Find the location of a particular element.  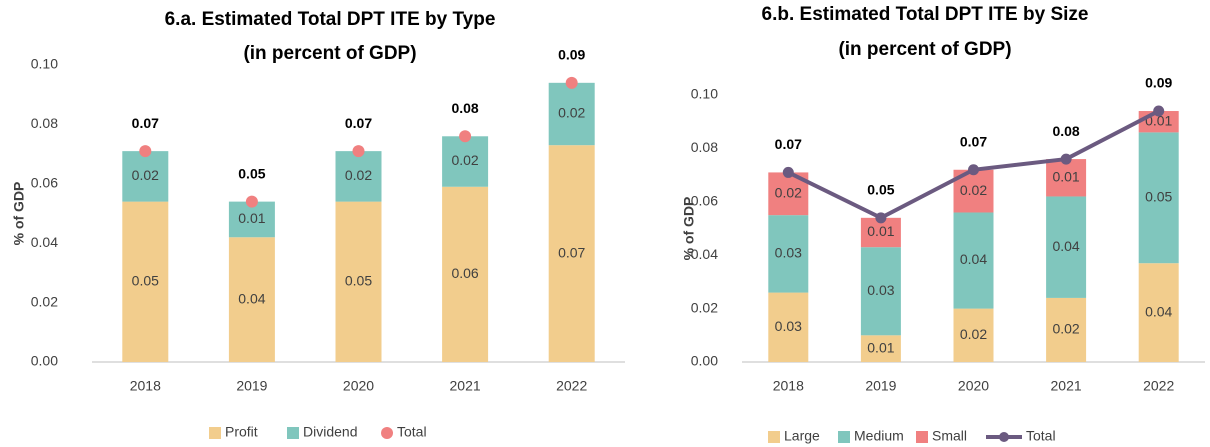

legend-label: Small is located at coordinates (949, 436).